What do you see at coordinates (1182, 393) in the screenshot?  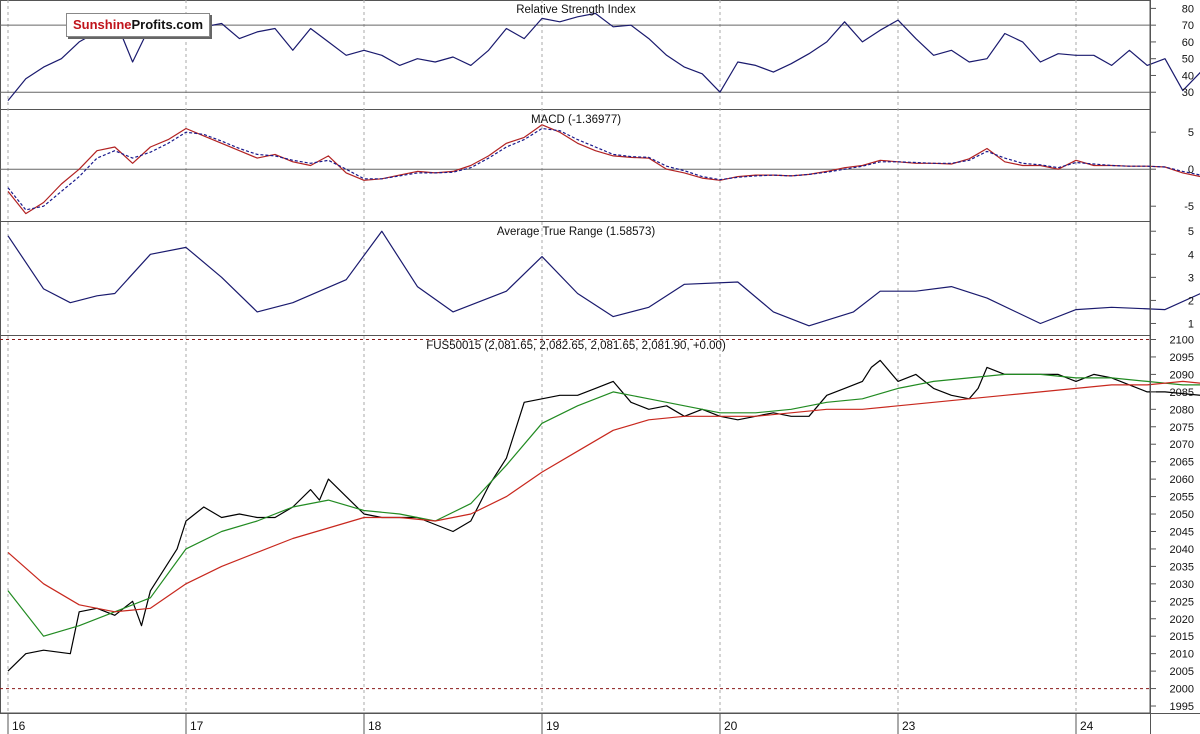 I see `y-tick-label: 2085` at bounding box center [1182, 393].